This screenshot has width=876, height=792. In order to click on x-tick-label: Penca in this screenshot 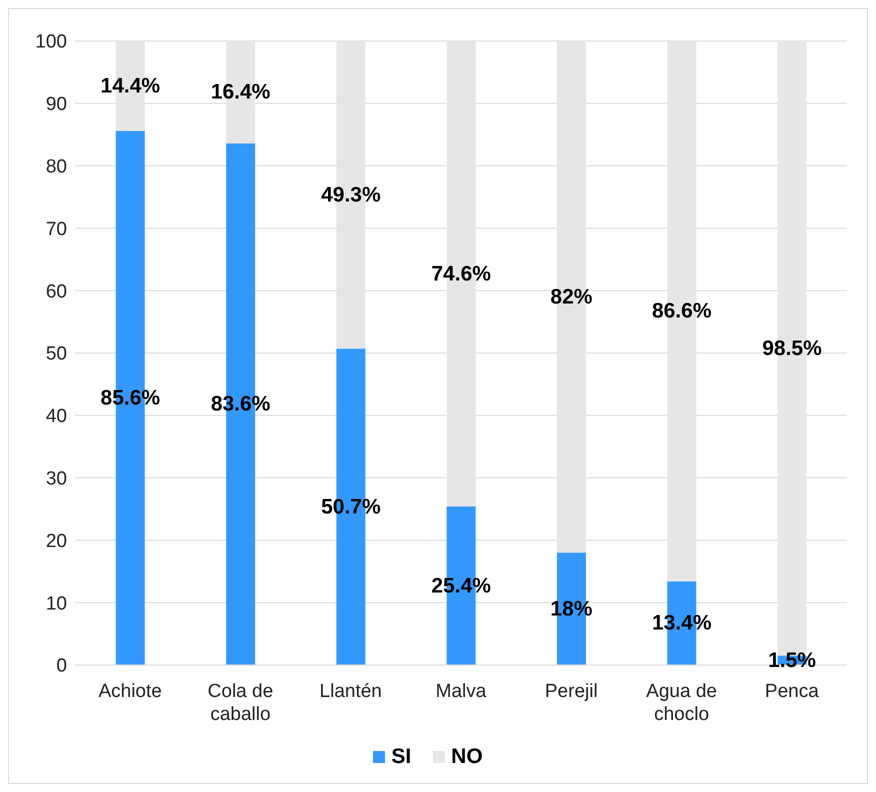, I will do `click(792, 691)`.